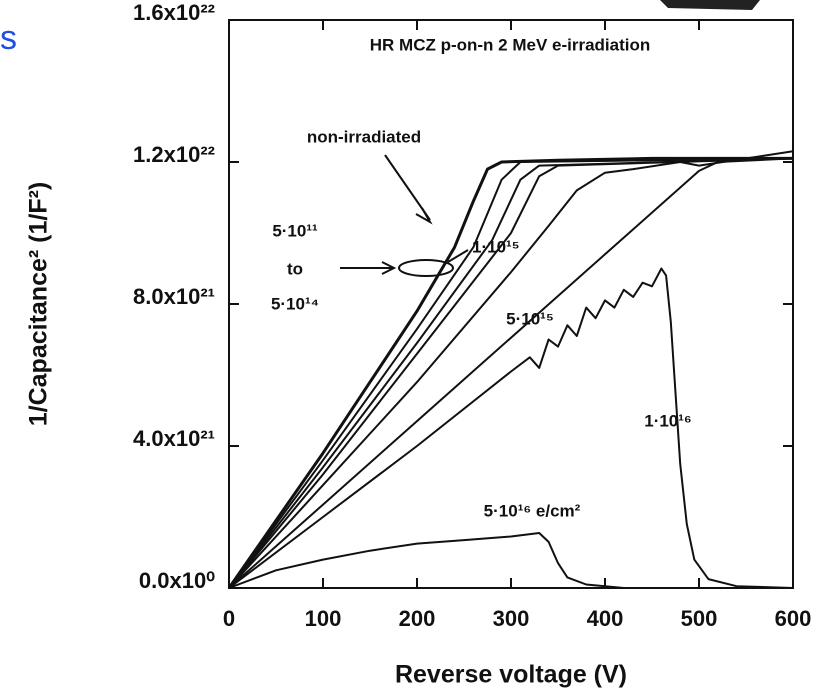 The image size is (820, 699). Describe the element at coordinates (417, 618) in the screenshot. I see `x-tick-label: 200` at that location.